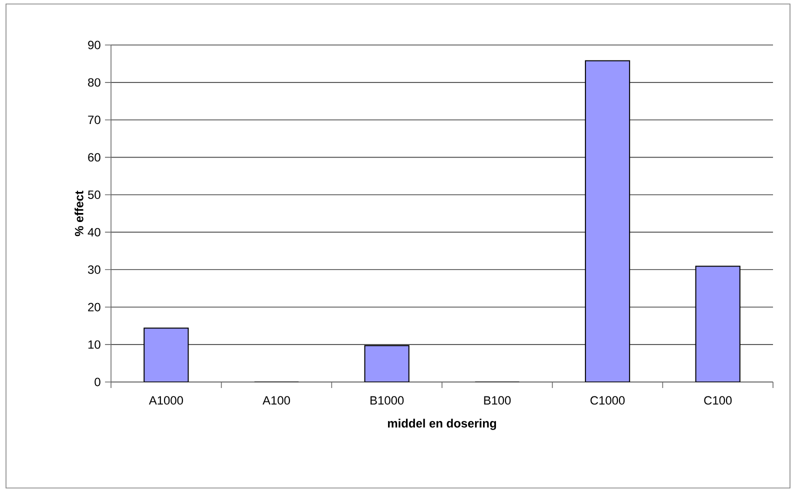 The image size is (794, 492). What do you see at coordinates (387, 400) in the screenshot?
I see `x-tick-label: B1000` at bounding box center [387, 400].